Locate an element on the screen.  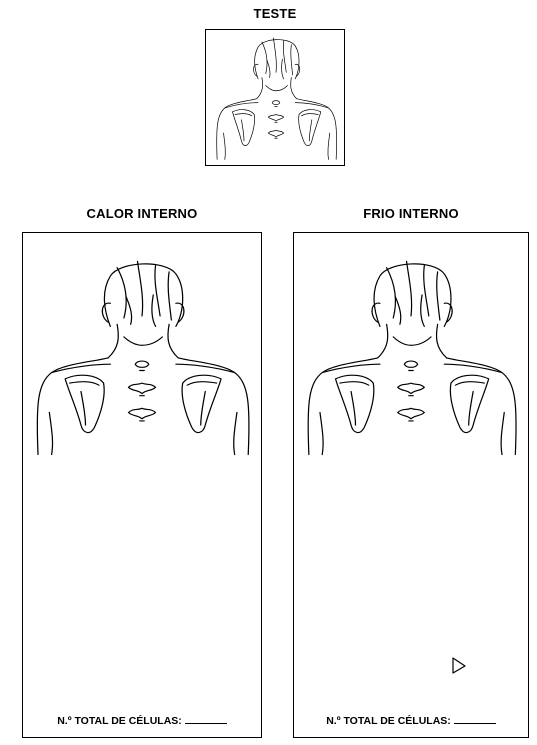
test-panel is located at coordinates (275, 97).